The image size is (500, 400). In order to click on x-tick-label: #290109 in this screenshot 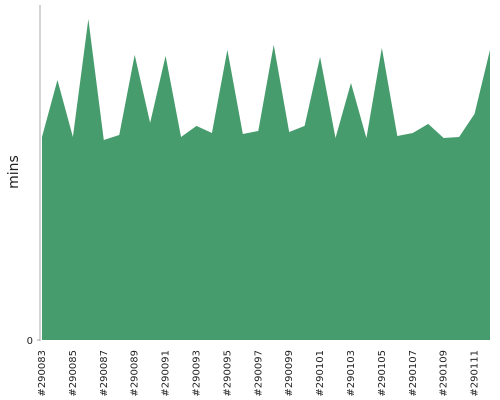, I will do `click(444, 373)`.